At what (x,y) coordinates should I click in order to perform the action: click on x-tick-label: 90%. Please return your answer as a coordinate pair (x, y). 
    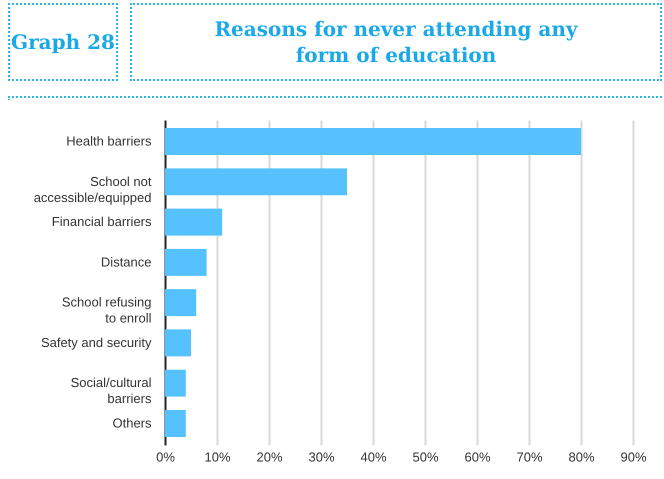
    Looking at the image, I should click on (633, 457).